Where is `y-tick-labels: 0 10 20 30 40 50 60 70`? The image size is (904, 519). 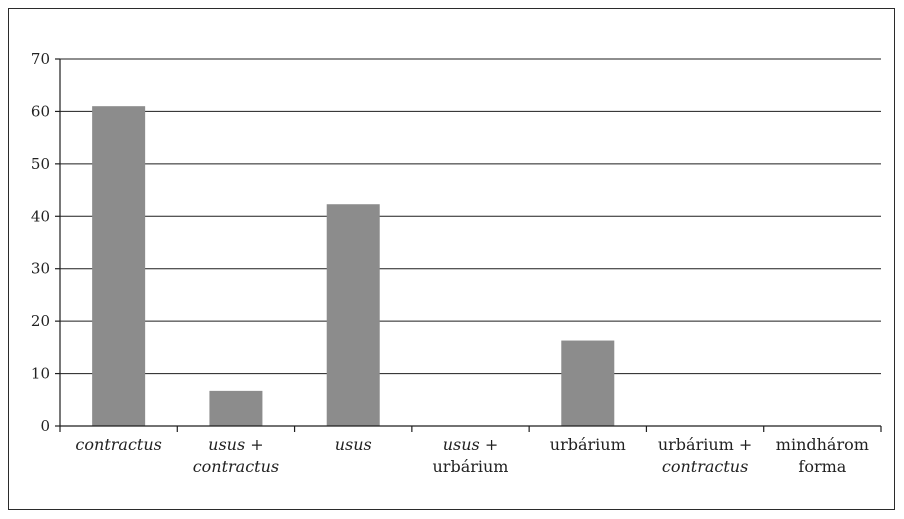 y-tick-labels: 0 10 20 30 40 50 60 70 is located at coordinates (40, 242).